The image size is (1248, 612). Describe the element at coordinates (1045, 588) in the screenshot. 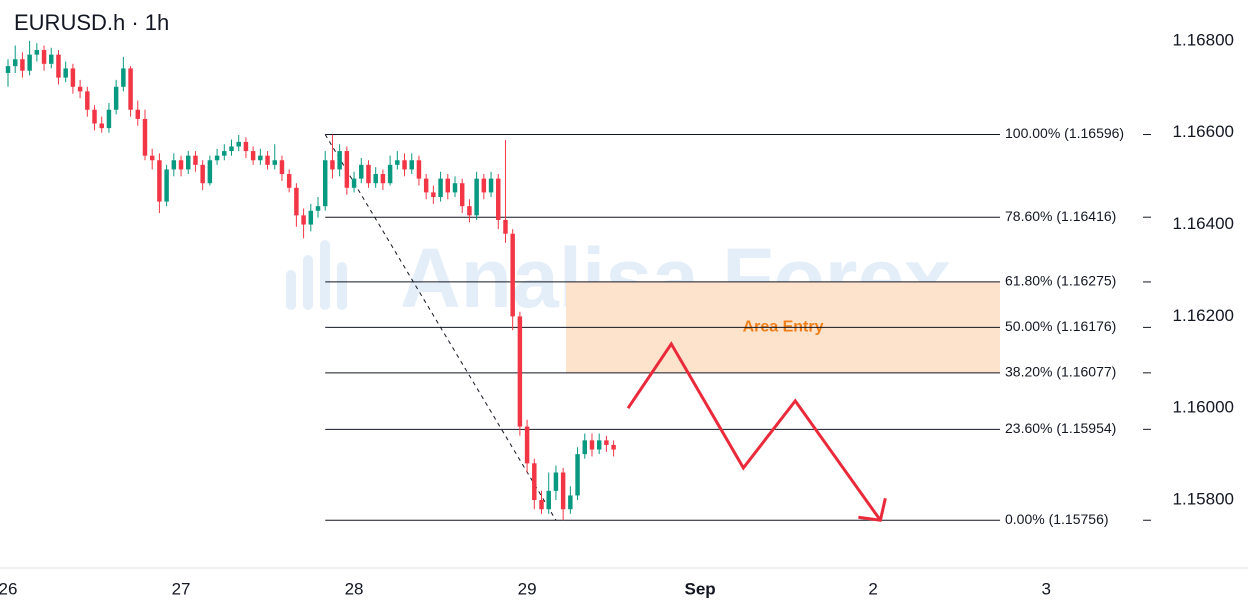

I see `x-tick-label: 3` at that location.